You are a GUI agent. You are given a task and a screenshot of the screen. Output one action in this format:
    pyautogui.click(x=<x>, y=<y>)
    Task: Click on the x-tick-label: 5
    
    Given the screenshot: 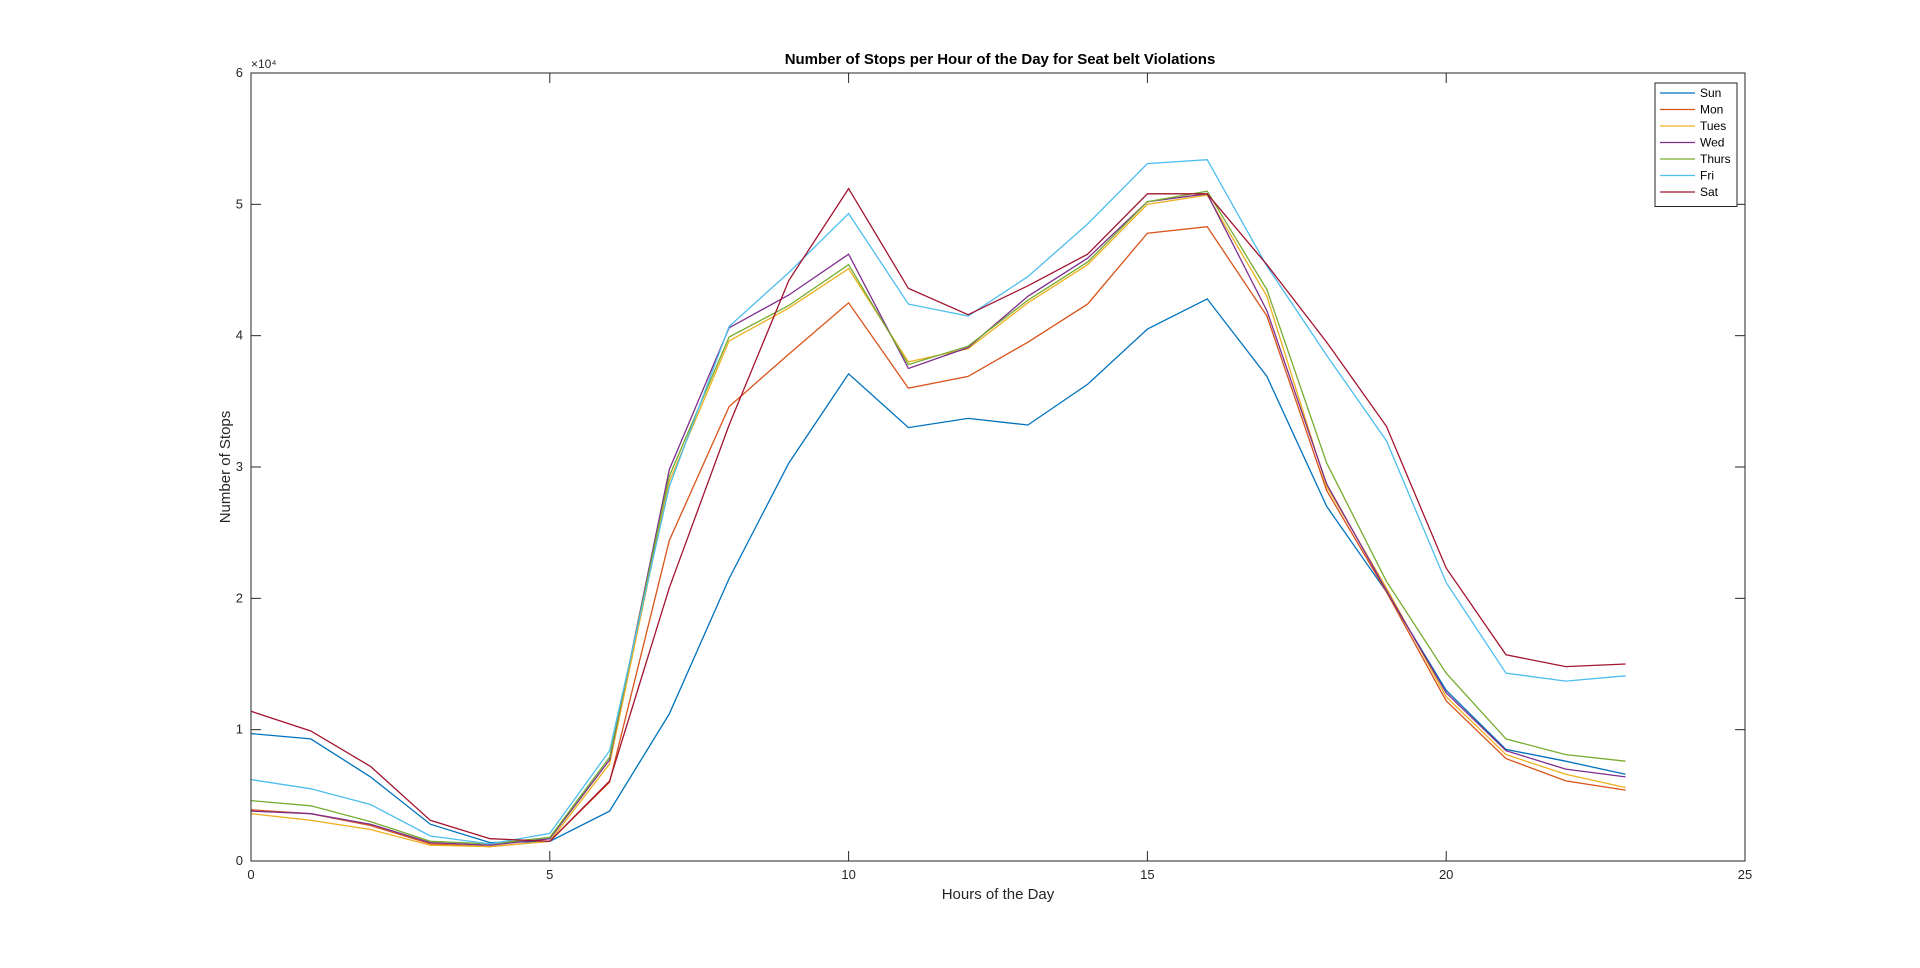 What is the action you would take?
    pyautogui.click(x=549, y=874)
    